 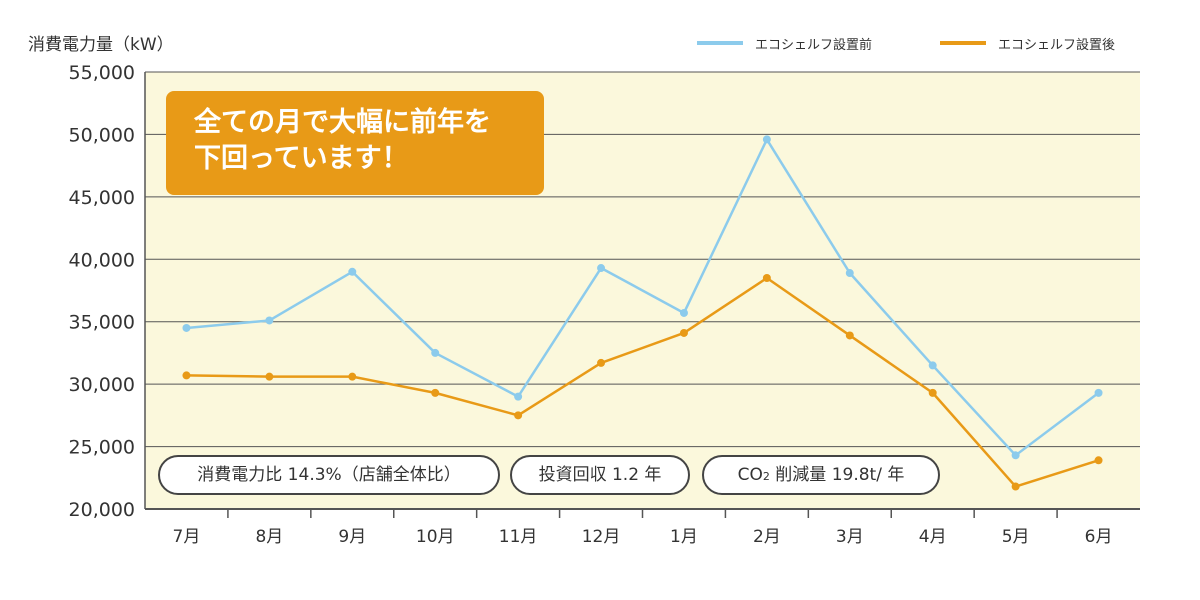 I want to click on y-tick-label: 40,000, so click(x=102, y=260).